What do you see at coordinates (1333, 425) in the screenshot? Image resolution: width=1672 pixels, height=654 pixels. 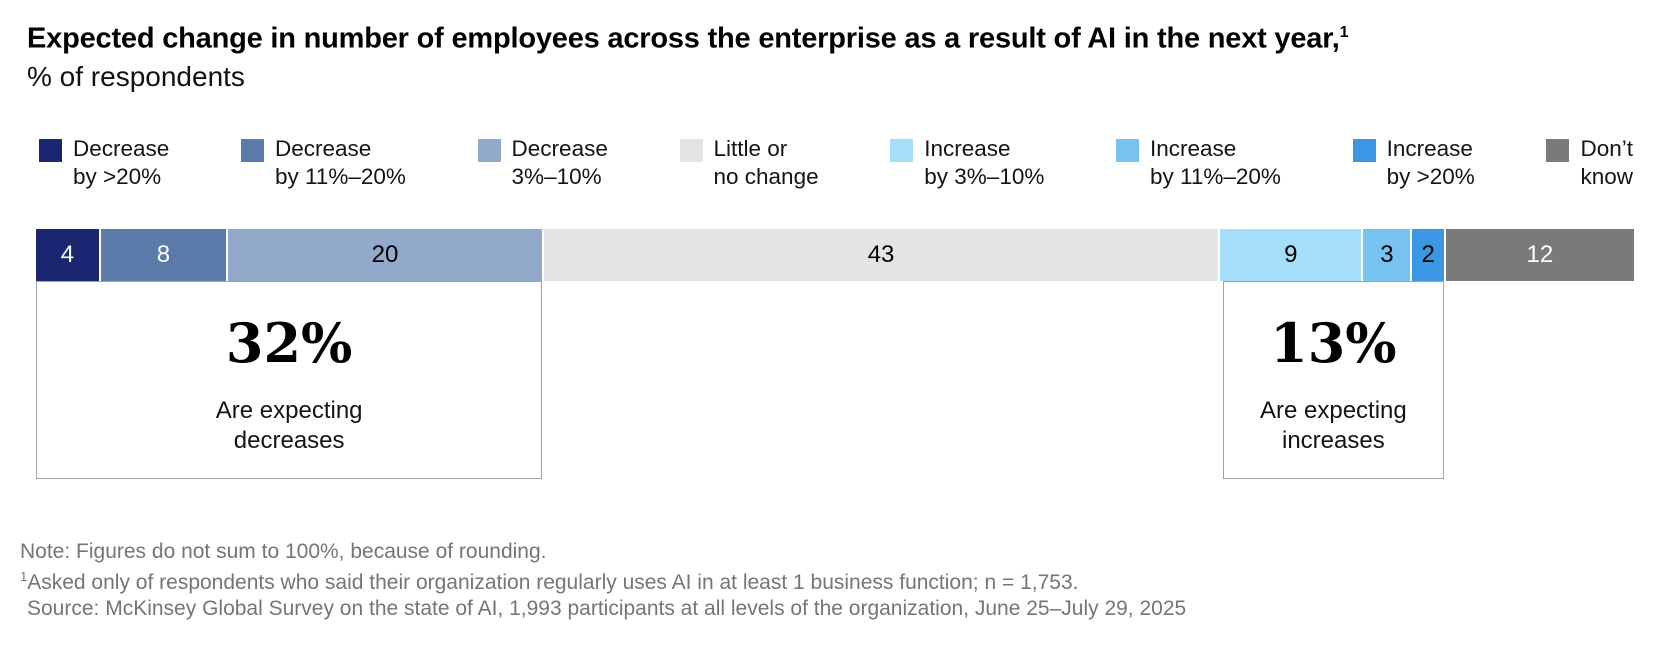 I see `annotation-caption: Are expecting increases` at bounding box center [1333, 425].